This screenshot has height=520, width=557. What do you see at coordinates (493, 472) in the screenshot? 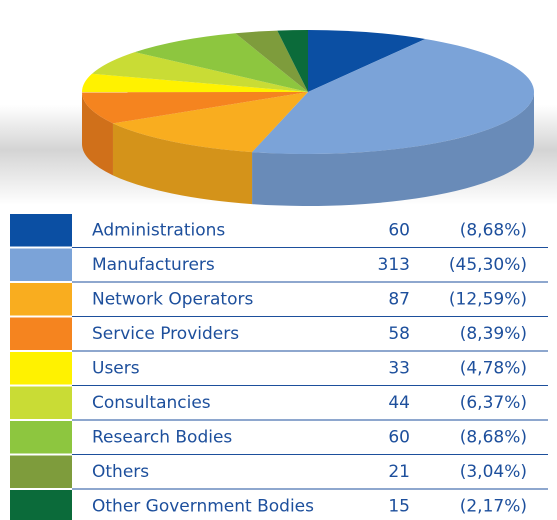
I see `percent-label: (3,04%)` at bounding box center [493, 472].